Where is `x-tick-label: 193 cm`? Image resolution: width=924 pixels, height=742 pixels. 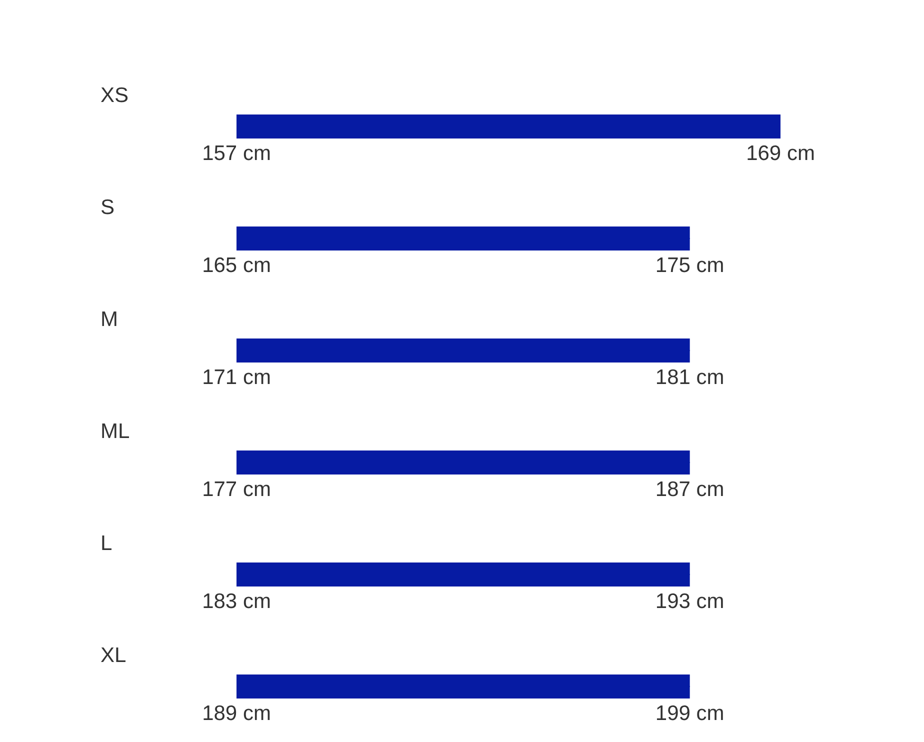
x-tick-label: 193 cm is located at coordinates (689, 601).